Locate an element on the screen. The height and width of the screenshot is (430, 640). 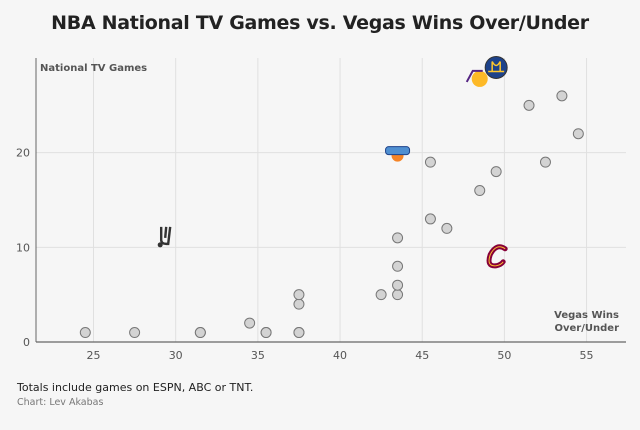
x-tick-label: 40 is located at coordinates (340, 355).